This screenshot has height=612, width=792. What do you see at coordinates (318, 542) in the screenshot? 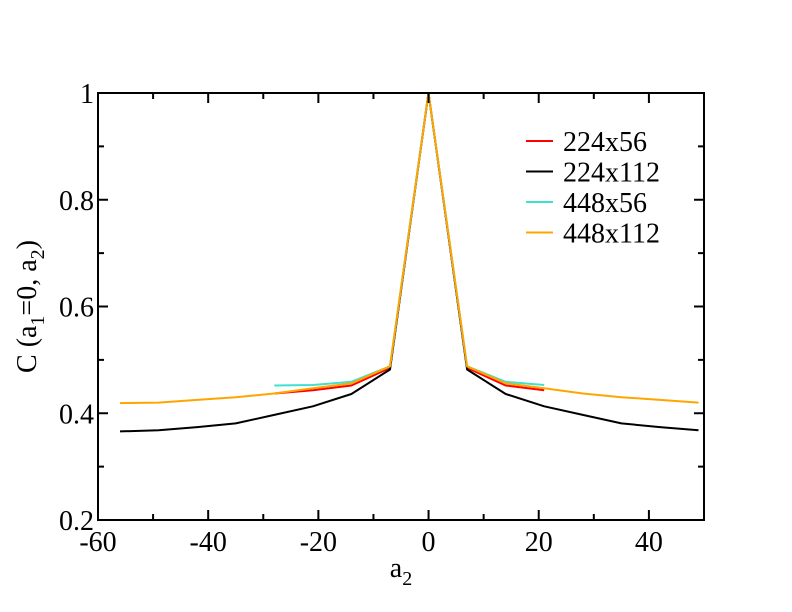
I see `x-tick-label: -20` at bounding box center [318, 542].